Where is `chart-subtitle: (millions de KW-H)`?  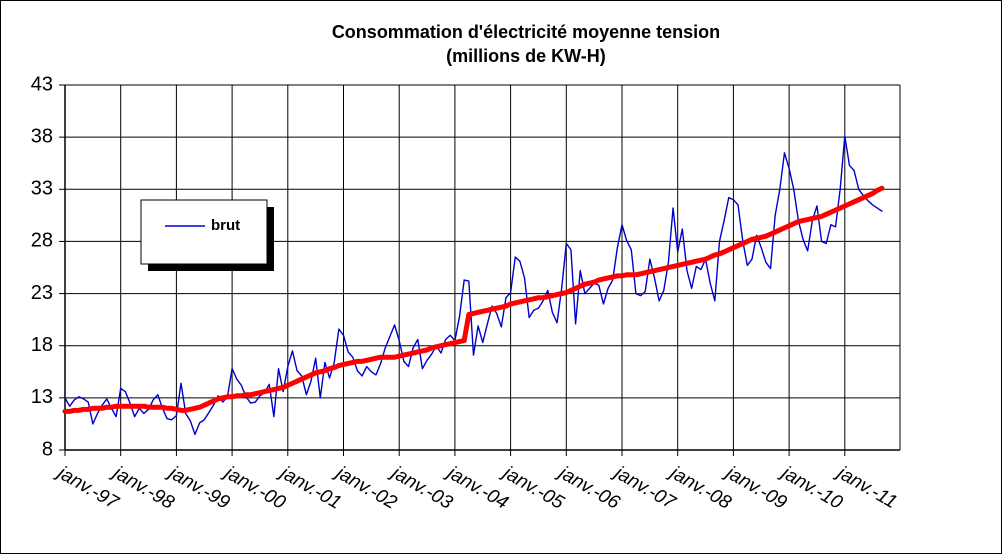 chart-subtitle: (millions de KW-H) is located at coordinates (526, 56).